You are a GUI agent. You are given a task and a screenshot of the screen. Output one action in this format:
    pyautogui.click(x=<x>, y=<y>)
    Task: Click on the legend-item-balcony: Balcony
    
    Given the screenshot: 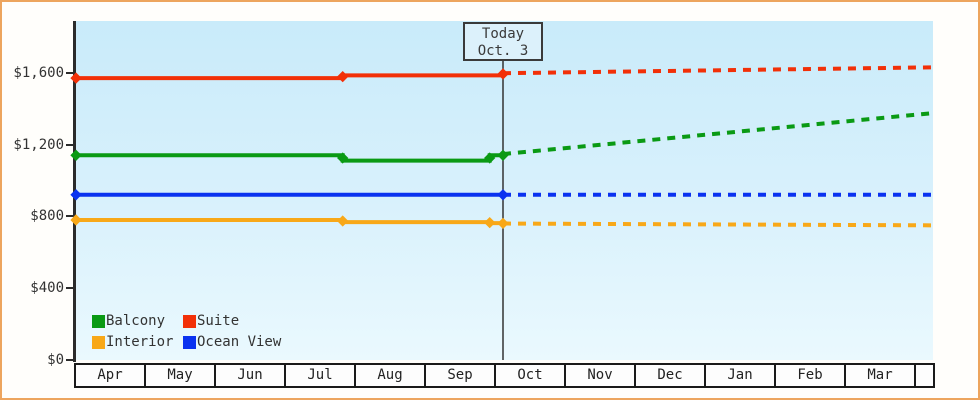 What is the action you would take?
    pyautogui.click(x=137, y=321)
    